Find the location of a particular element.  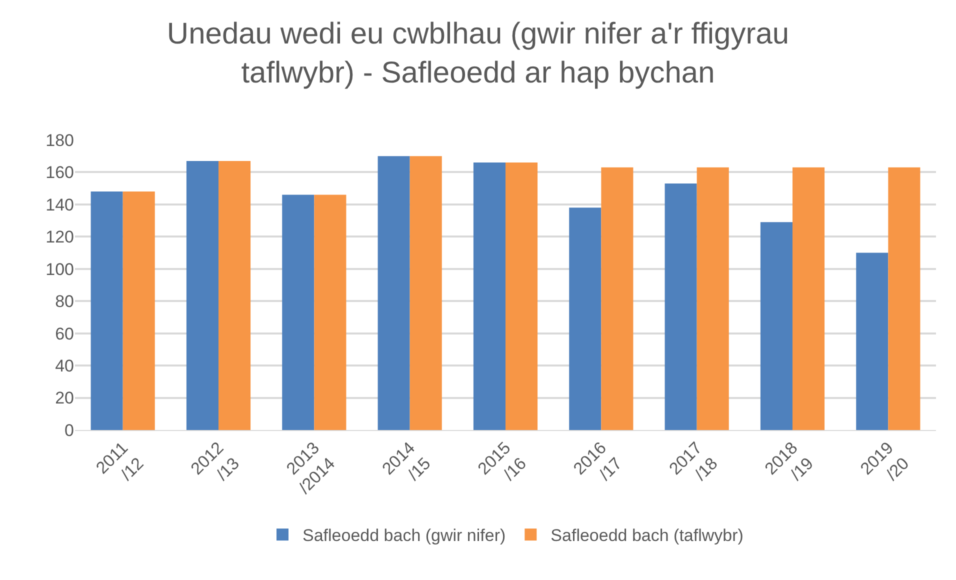

y-tick-label: 20 is located at coordinates (64, 398).